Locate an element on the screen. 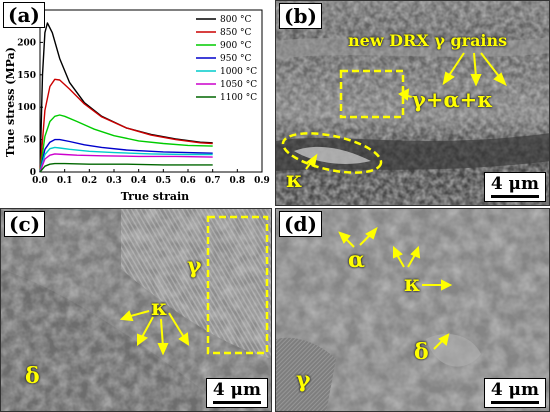 The height and width of the screenshot is (412, 550). legend-label-4: 1000 °C is located at coordinates (238, 72).